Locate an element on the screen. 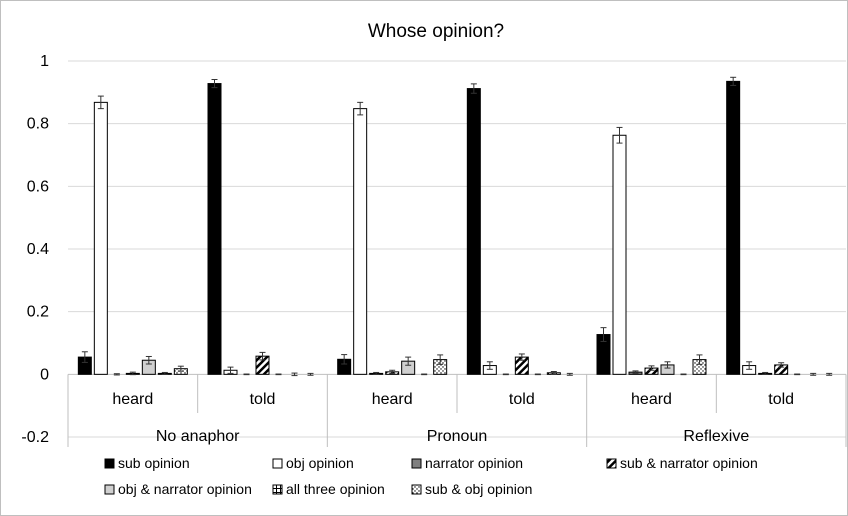 The height and width of the screenshot is (516, 848). group-label: Reflexive is located at coordinates (716, 436).